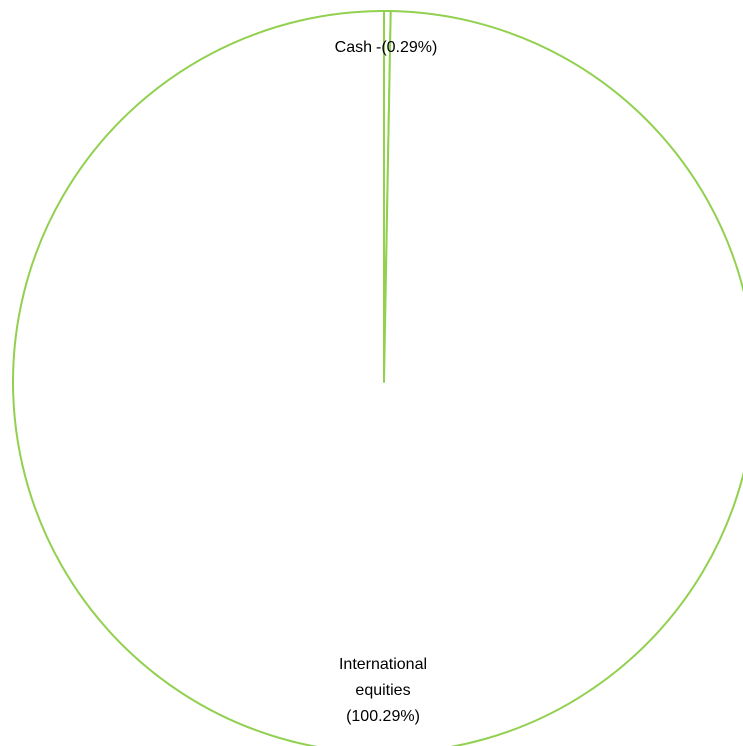 This screenshot has height=746, width=743. I want to click on slice-label: Cash -(0.29%), so click(386, 48).